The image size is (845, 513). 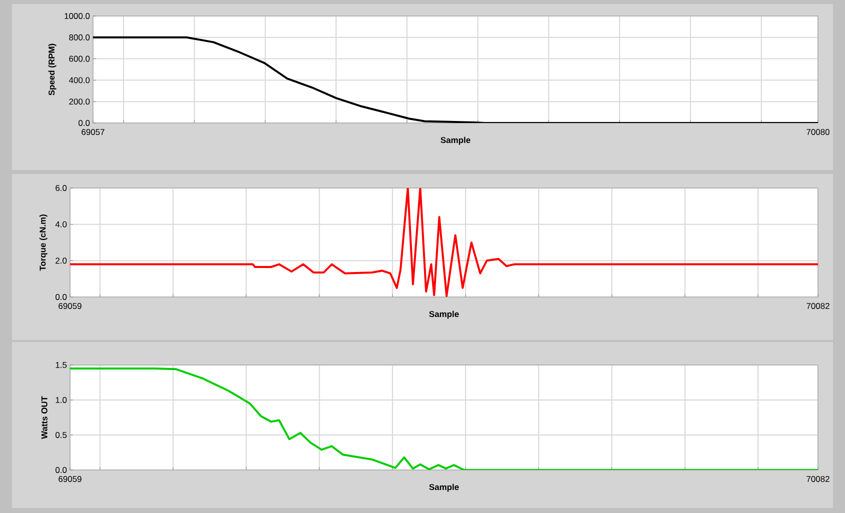 What do you see at coordinates (61, 224) in the screenshot?
I see `y-tick-label: 4.0` at bounding box center [61, 224].